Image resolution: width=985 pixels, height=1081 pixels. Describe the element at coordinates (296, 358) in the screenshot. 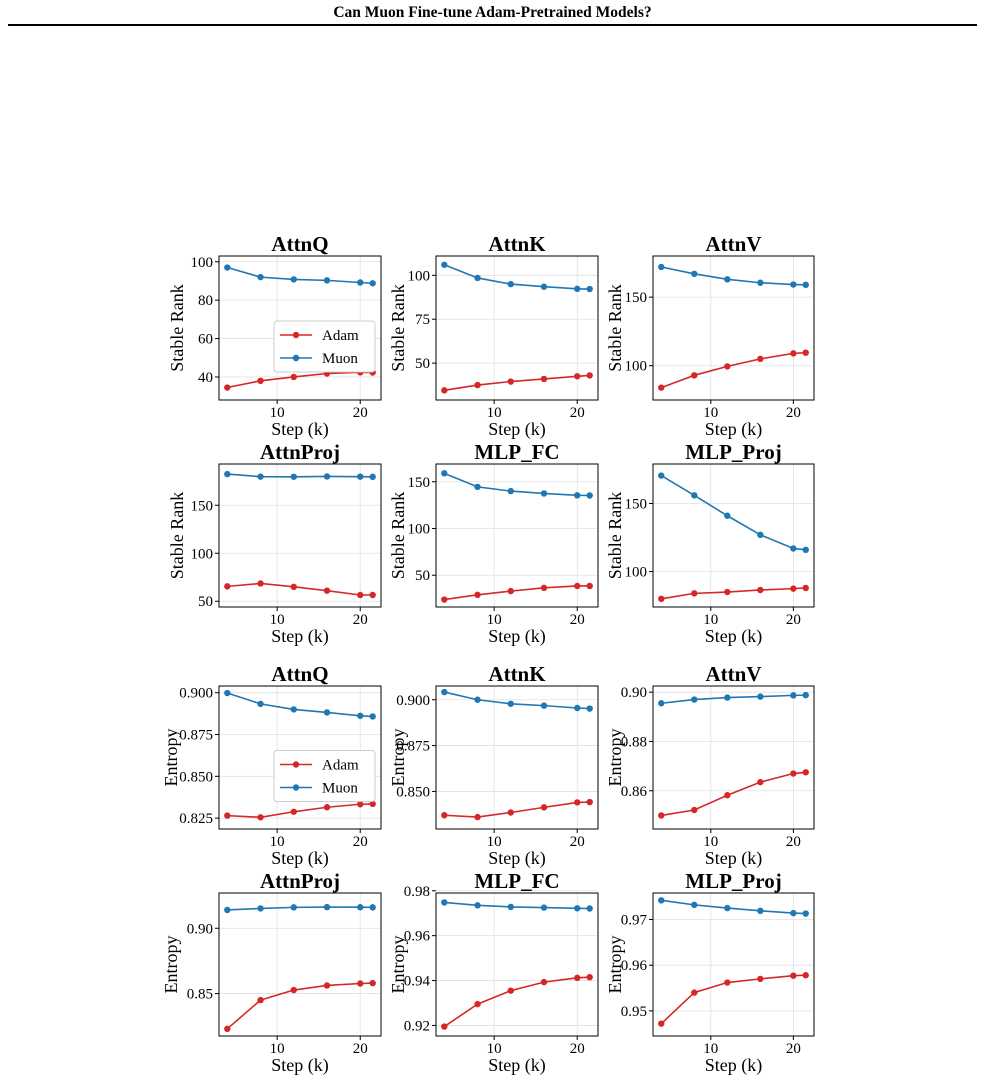

I see `legend-marker-muon` at that location.